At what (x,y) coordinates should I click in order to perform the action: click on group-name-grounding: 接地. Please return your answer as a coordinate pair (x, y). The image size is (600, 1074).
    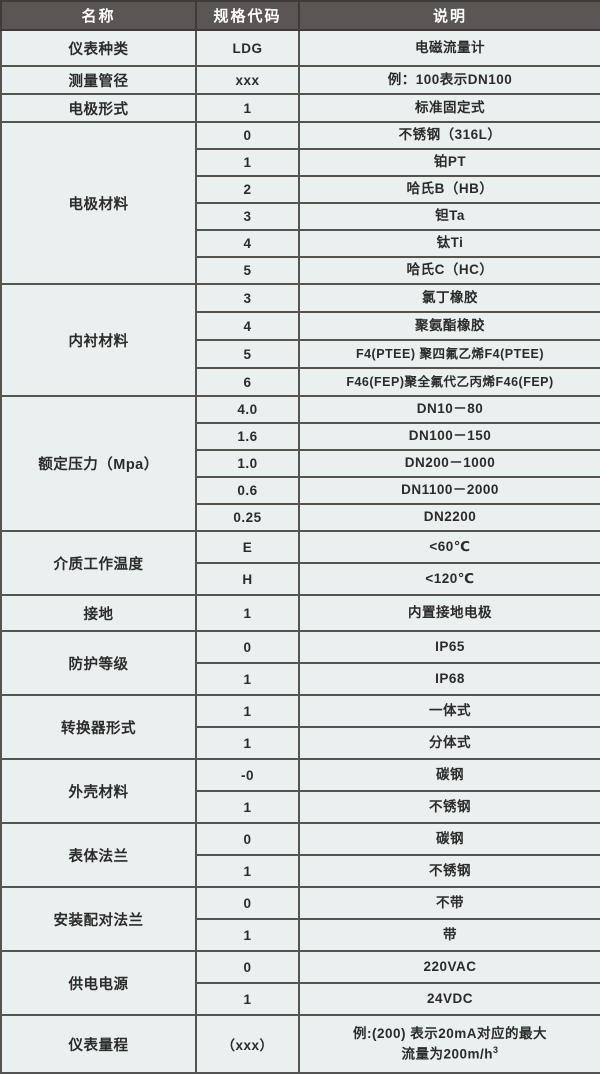
    Looking at the image, I should click on (98, 613).